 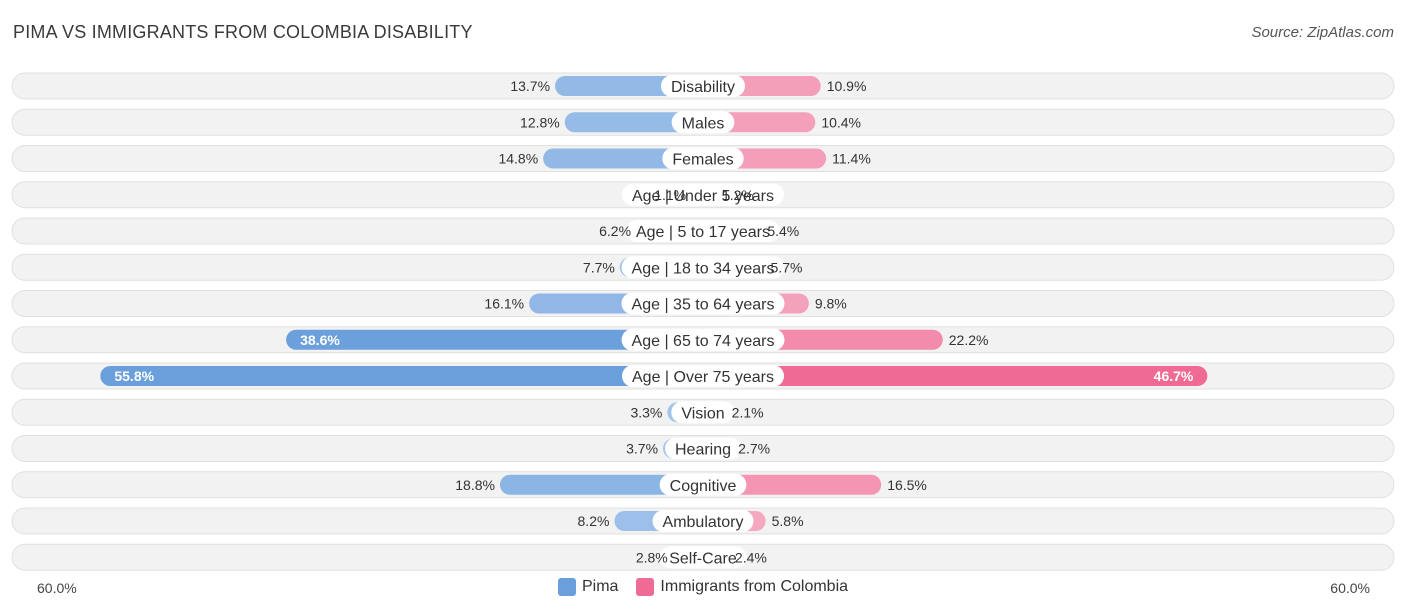 What do you see at coordinates (645, 587) in the screenshot?
I see `legend-swatch-colombia` at bounding box center [645, 587].